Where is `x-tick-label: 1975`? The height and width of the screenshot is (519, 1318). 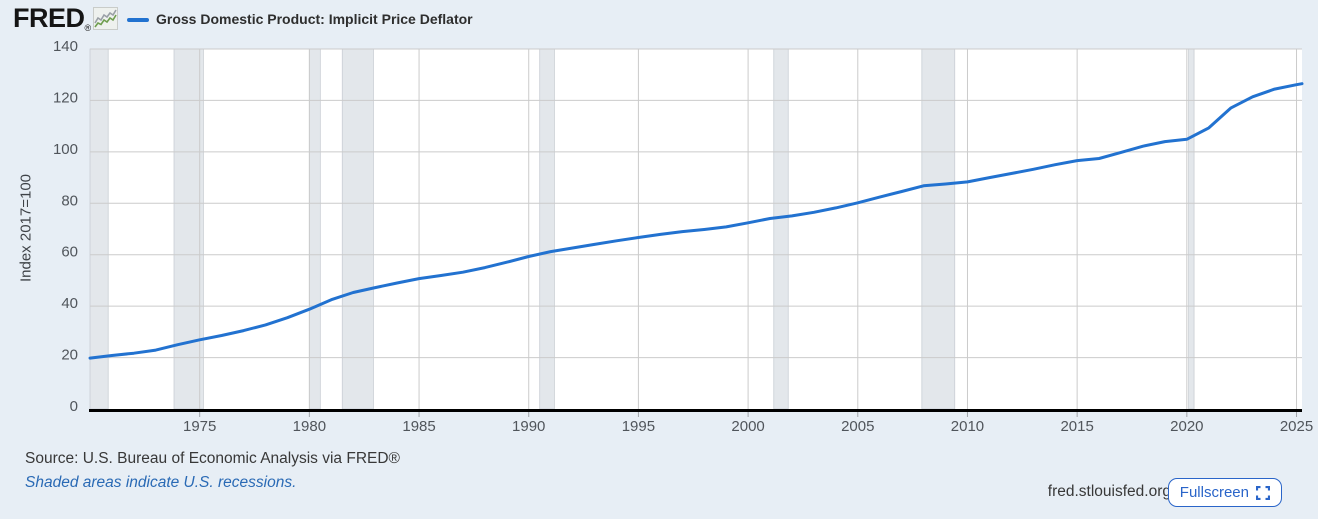 x-tick-label: 1975 is located at coordinates (199, 426).